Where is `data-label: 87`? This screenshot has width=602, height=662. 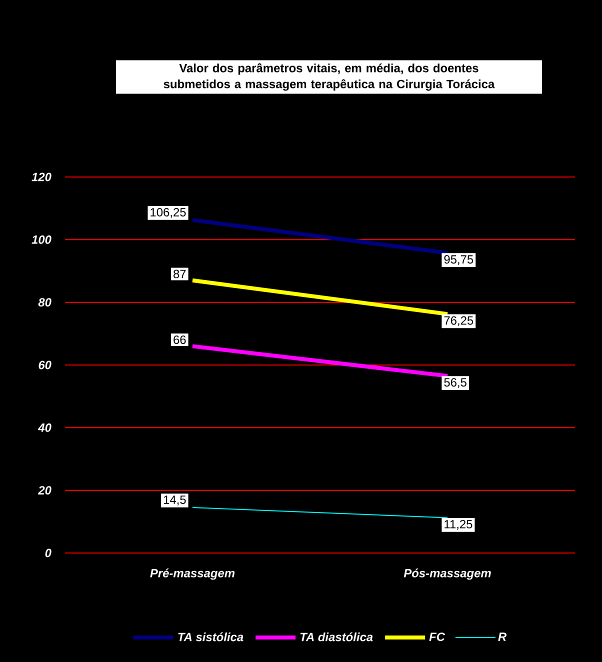
data-label: 87 is located at coordinates (180, 274).